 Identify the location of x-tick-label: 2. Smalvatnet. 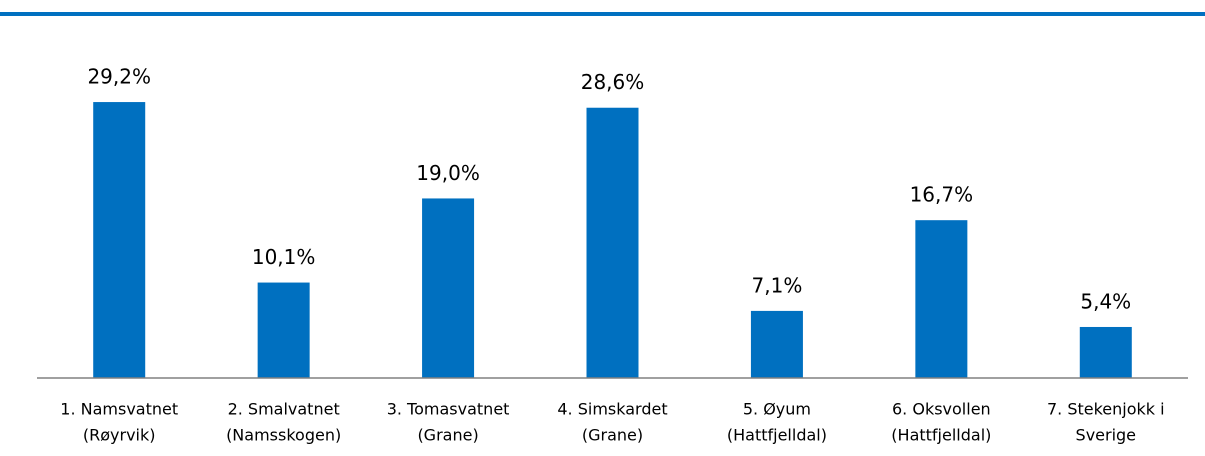
(284, 409).